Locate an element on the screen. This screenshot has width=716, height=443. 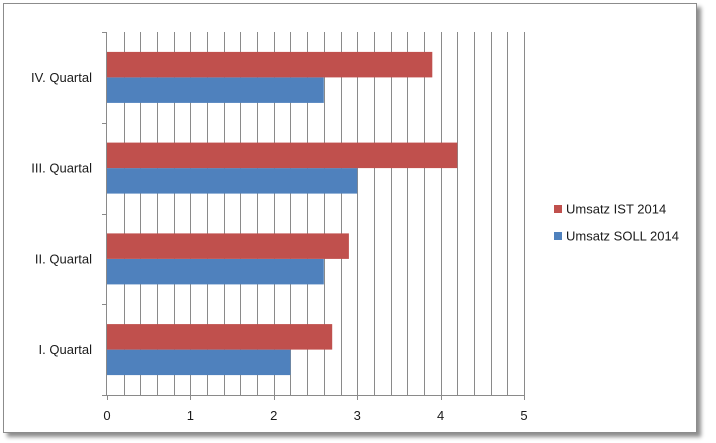
legend: Umsatz IST 2014 Umsatz SOLL 2014 is located at coordinates (616, 223).